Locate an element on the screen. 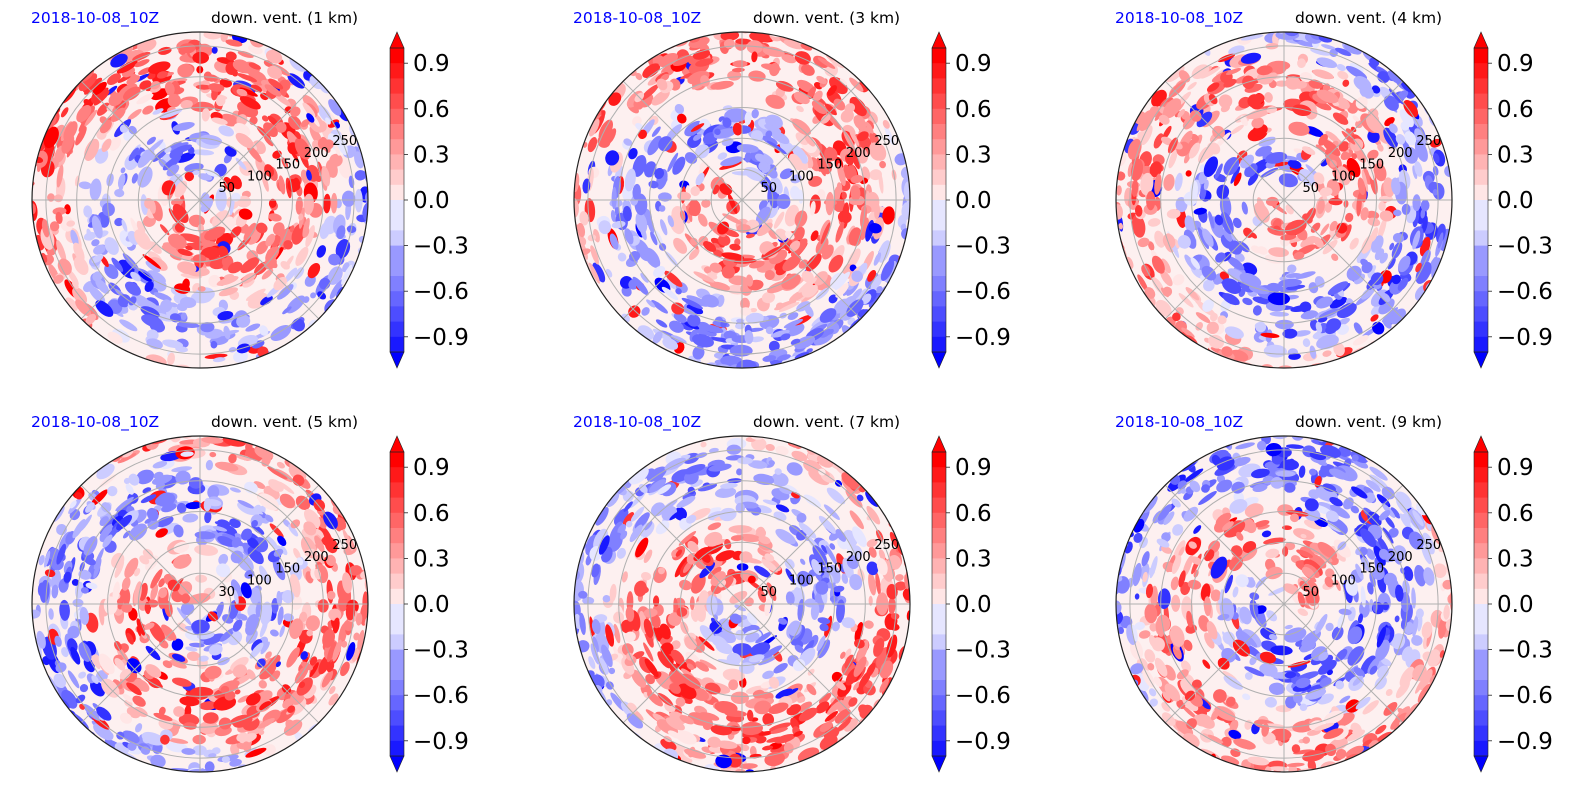  colorbar-extend-min is located at coordinates (939, 764).